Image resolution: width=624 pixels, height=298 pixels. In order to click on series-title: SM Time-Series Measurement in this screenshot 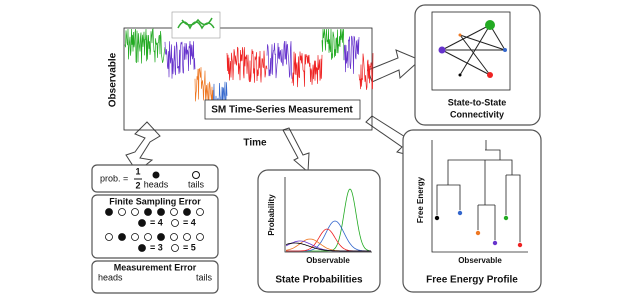, I will do `click(282, 110)`.